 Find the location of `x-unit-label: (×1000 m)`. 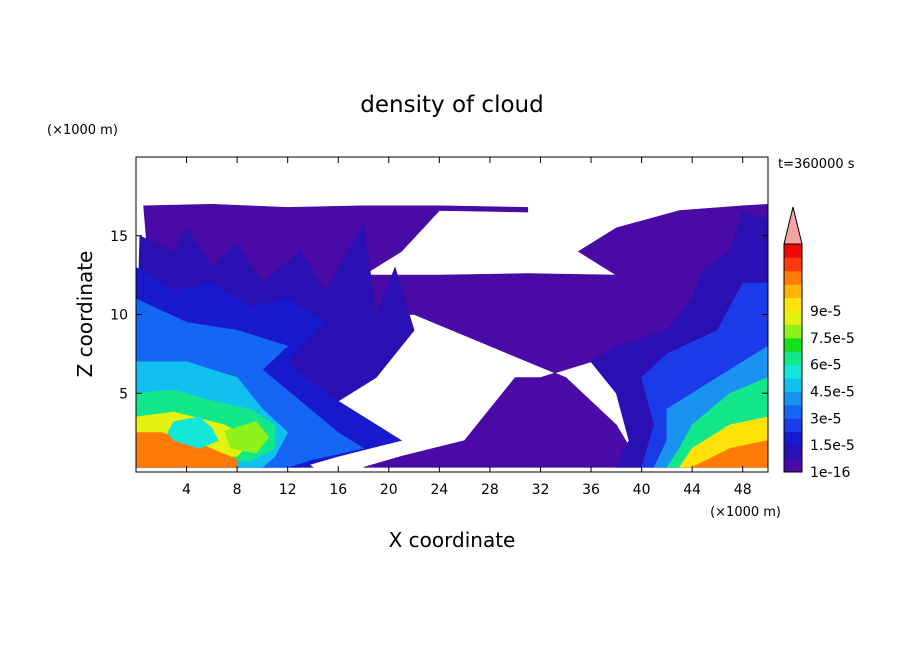

x-unit-label: (×1000 m) is located at coordinates (745, 512).